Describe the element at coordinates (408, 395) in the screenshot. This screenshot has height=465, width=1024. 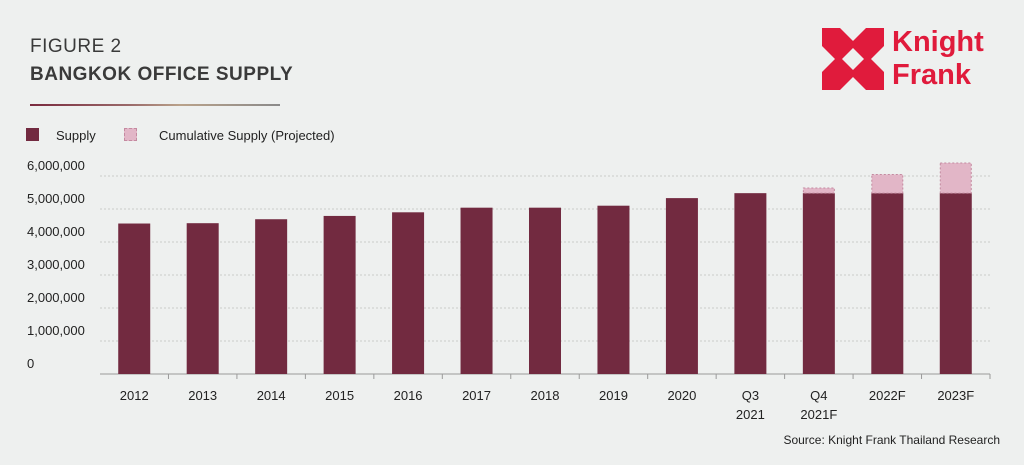
I see `x-tick-label: 2016` at that location.